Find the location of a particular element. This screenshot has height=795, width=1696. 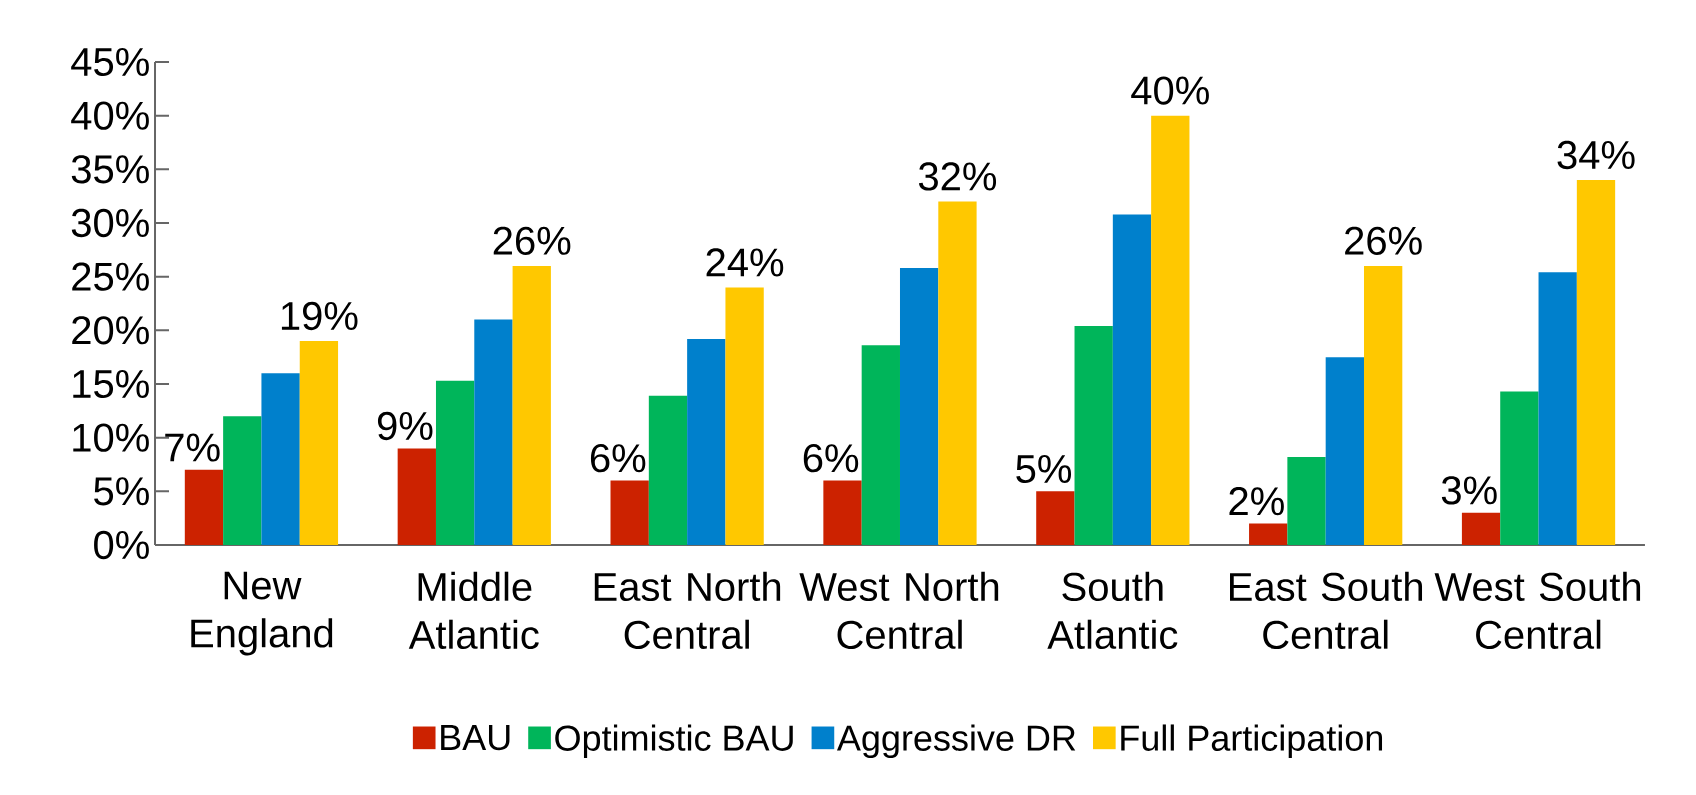

y-tick-label: 5% is located at coordinates (121, 491).